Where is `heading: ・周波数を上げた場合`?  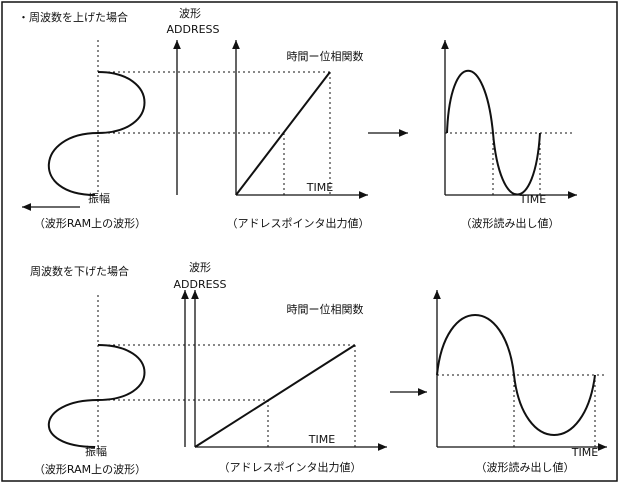 heading: ・周波数を上げた場合 is located at coordinates (73, 17).